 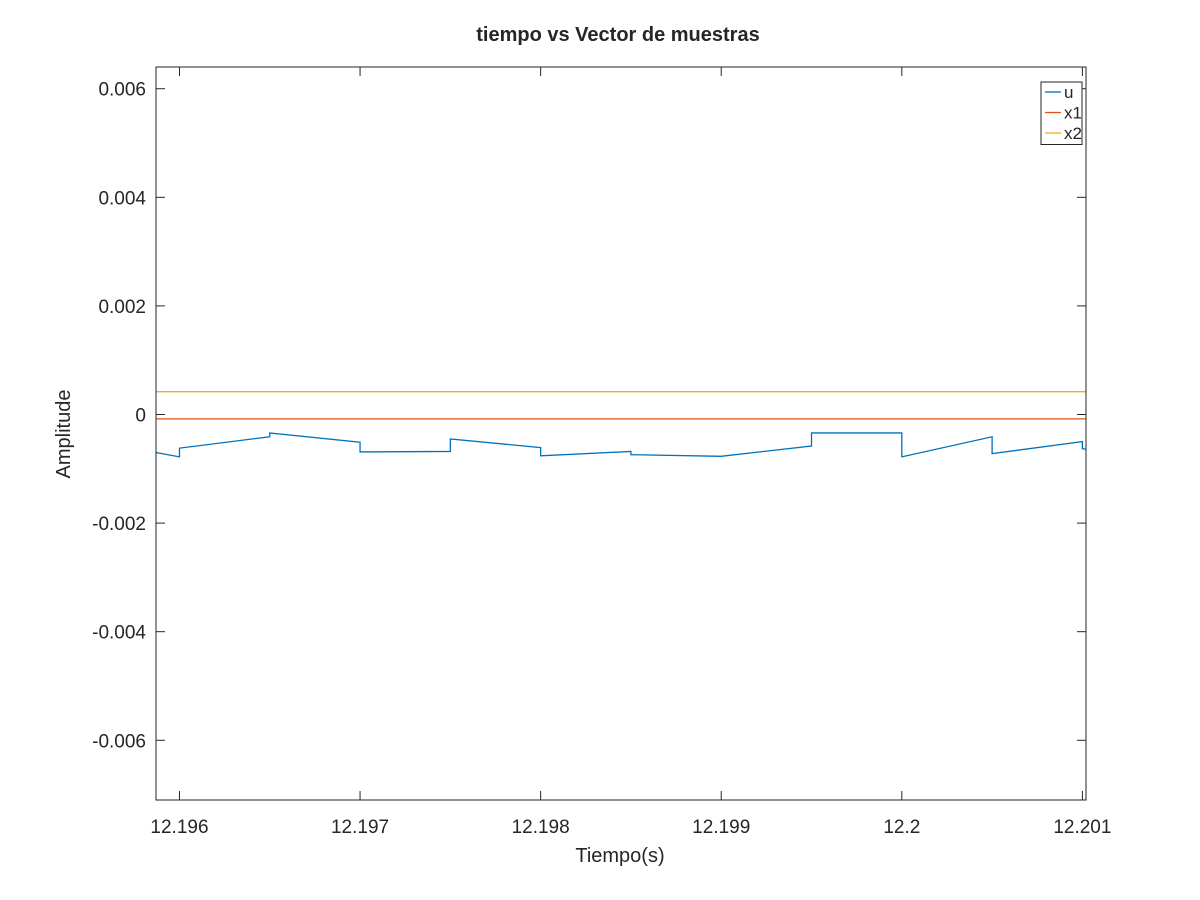 I want to click on x-tick-label: 12.197, so click(x=360, y=827).